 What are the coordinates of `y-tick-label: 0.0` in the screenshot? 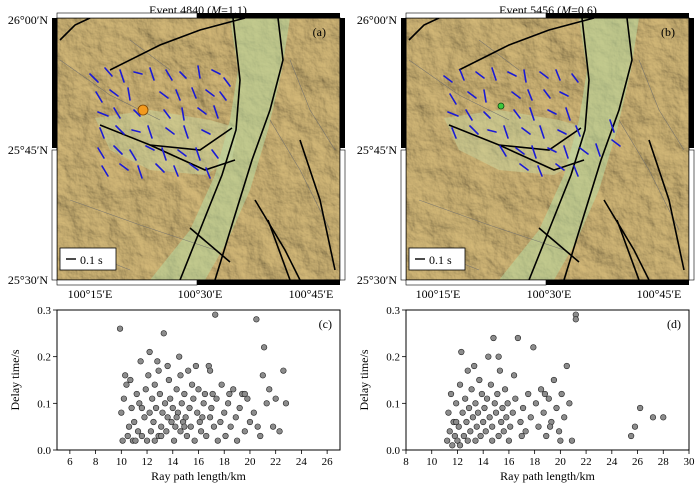 It's located at (44, 451).